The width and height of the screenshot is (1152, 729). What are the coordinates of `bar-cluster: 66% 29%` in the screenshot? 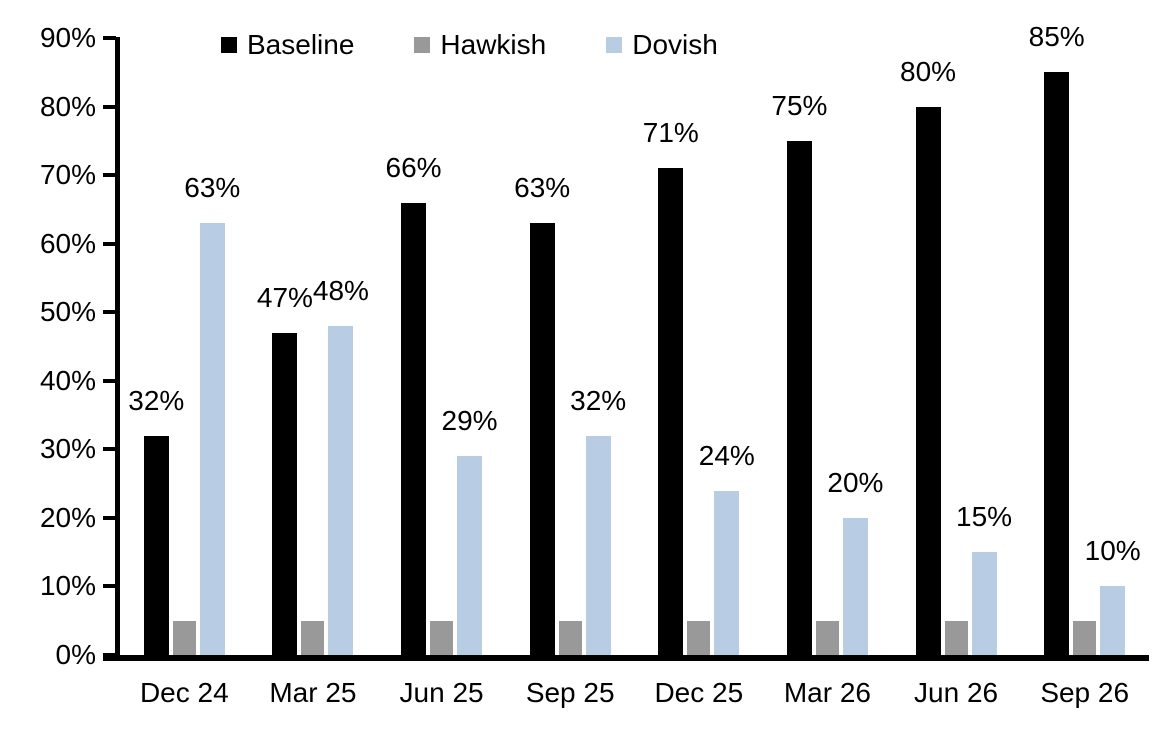 It's located at (442, 403).